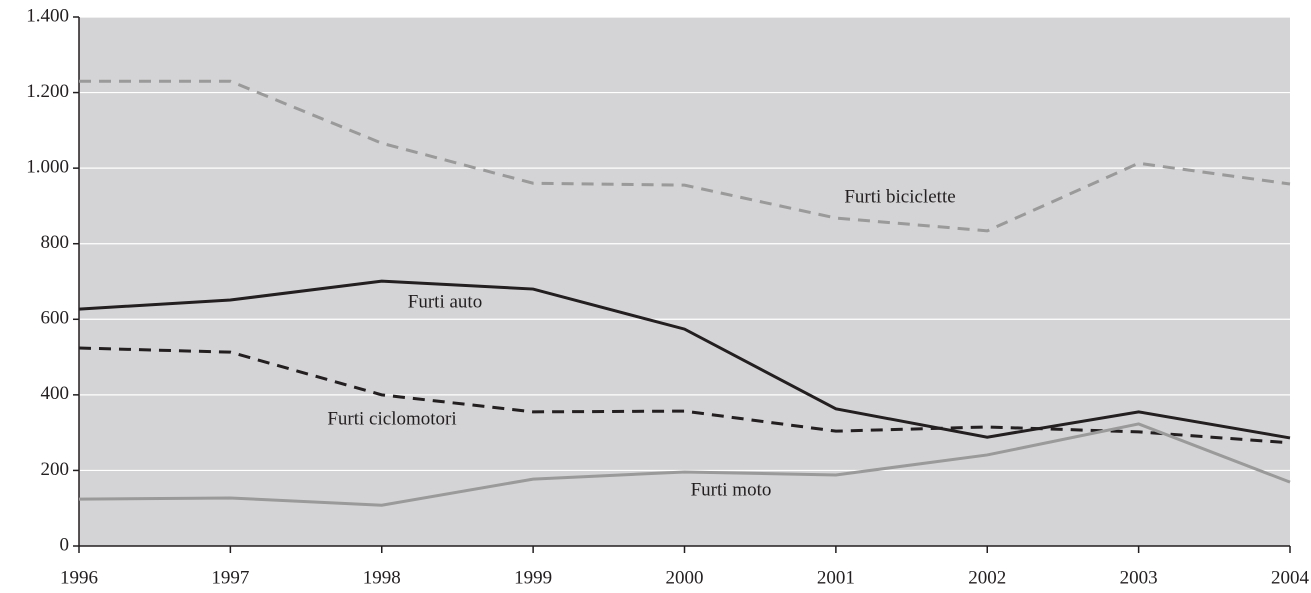 The image size is (1311, 593). I want to click on x-tick-label: 2002, so click(987, 577).